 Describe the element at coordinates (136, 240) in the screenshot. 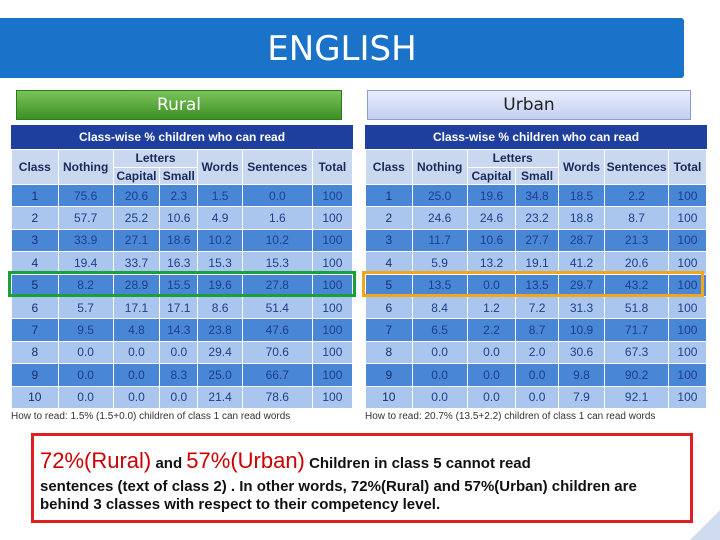

I see `table-cell: 27.1` at that location.